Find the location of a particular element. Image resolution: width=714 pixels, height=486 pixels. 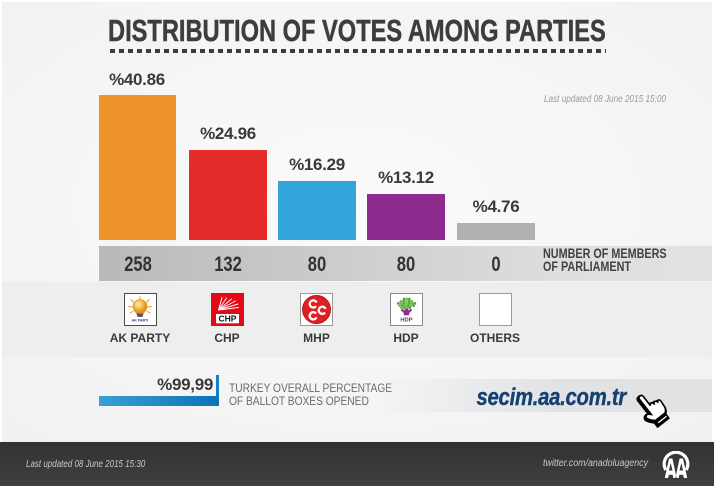

svg-text: CHP is located at coordinates (227, 318).